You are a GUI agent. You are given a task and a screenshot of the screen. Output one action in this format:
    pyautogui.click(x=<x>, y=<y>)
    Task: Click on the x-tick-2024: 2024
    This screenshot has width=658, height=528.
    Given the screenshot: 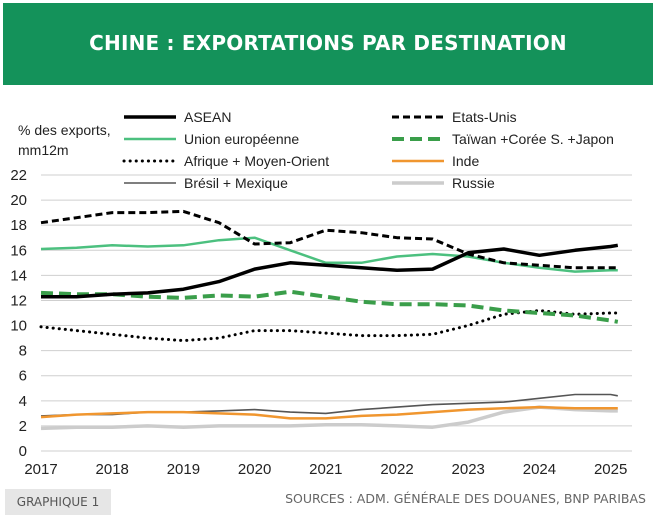 What is the action you would take?
    pyautogui.click(x=539, y=469)
    